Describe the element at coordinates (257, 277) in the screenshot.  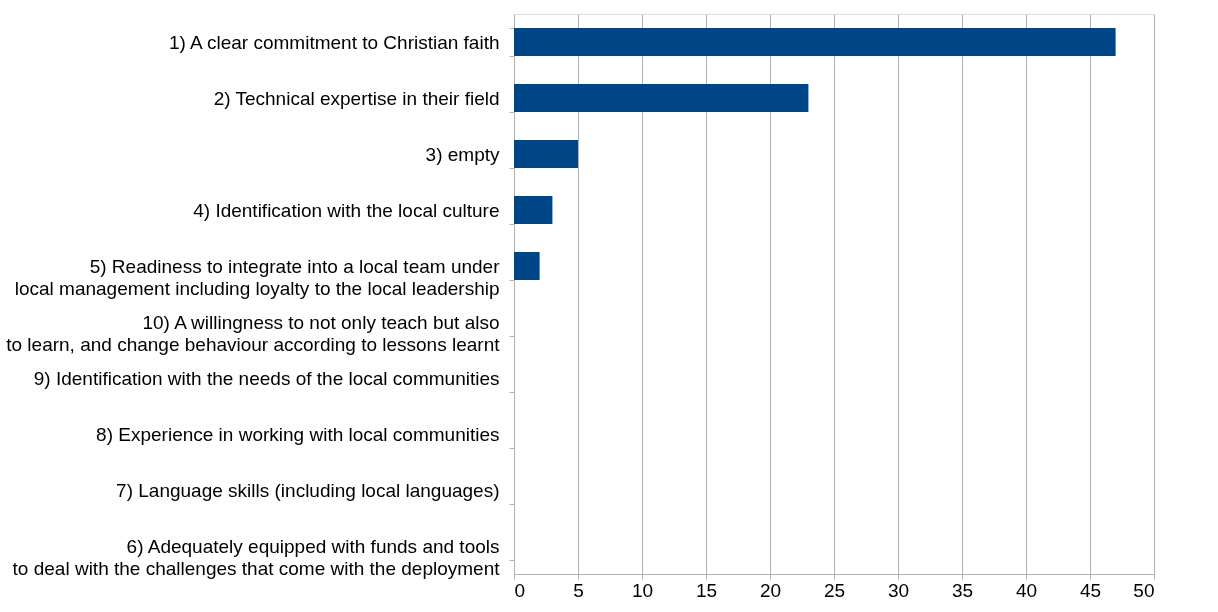
I see `y-tick-label: 5) Readiness to integrate into a local team under local management including loyalty to the local leadership` at that location.